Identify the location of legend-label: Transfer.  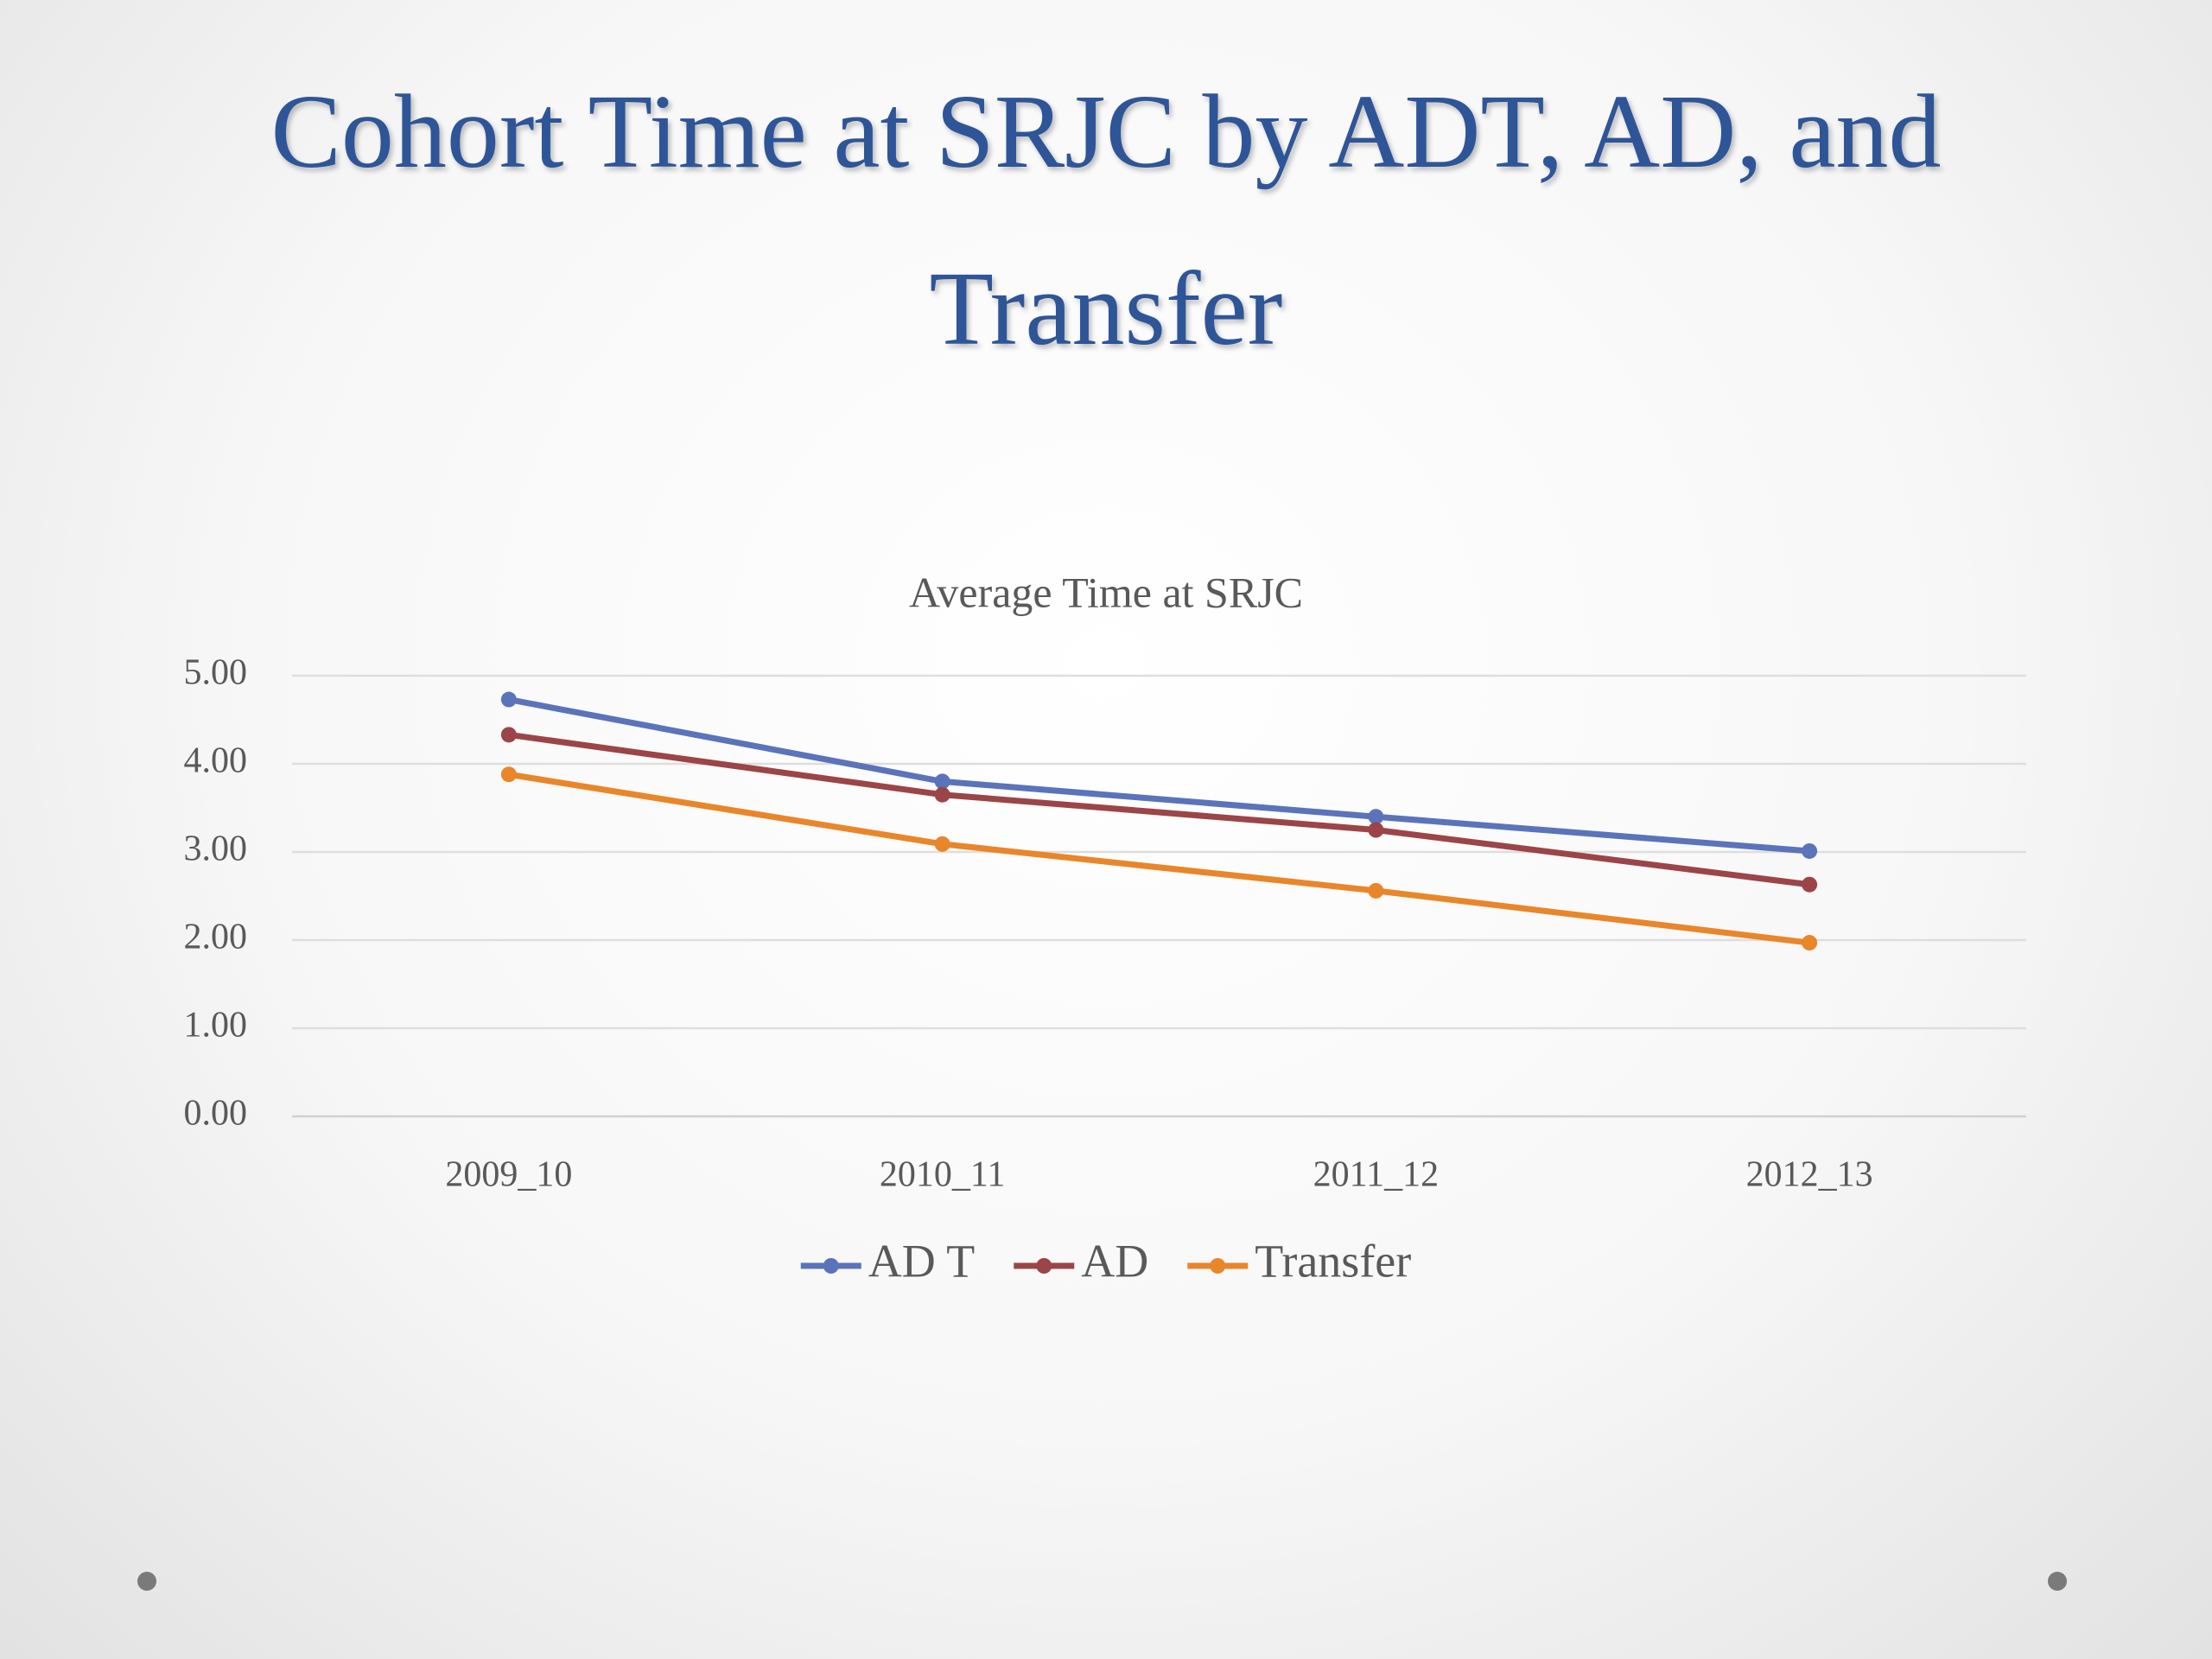
(1333, 1261).